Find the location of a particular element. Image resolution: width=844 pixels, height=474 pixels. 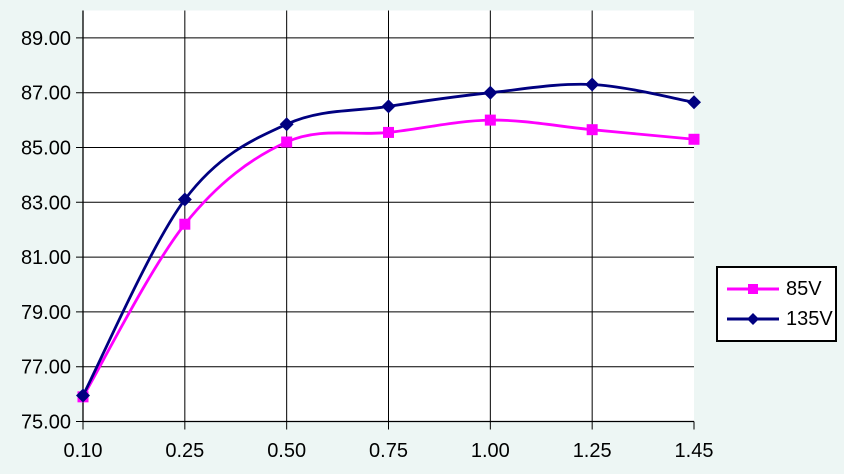

y-axis-tick-label: 81.00 is located at coordinates (46, 258).